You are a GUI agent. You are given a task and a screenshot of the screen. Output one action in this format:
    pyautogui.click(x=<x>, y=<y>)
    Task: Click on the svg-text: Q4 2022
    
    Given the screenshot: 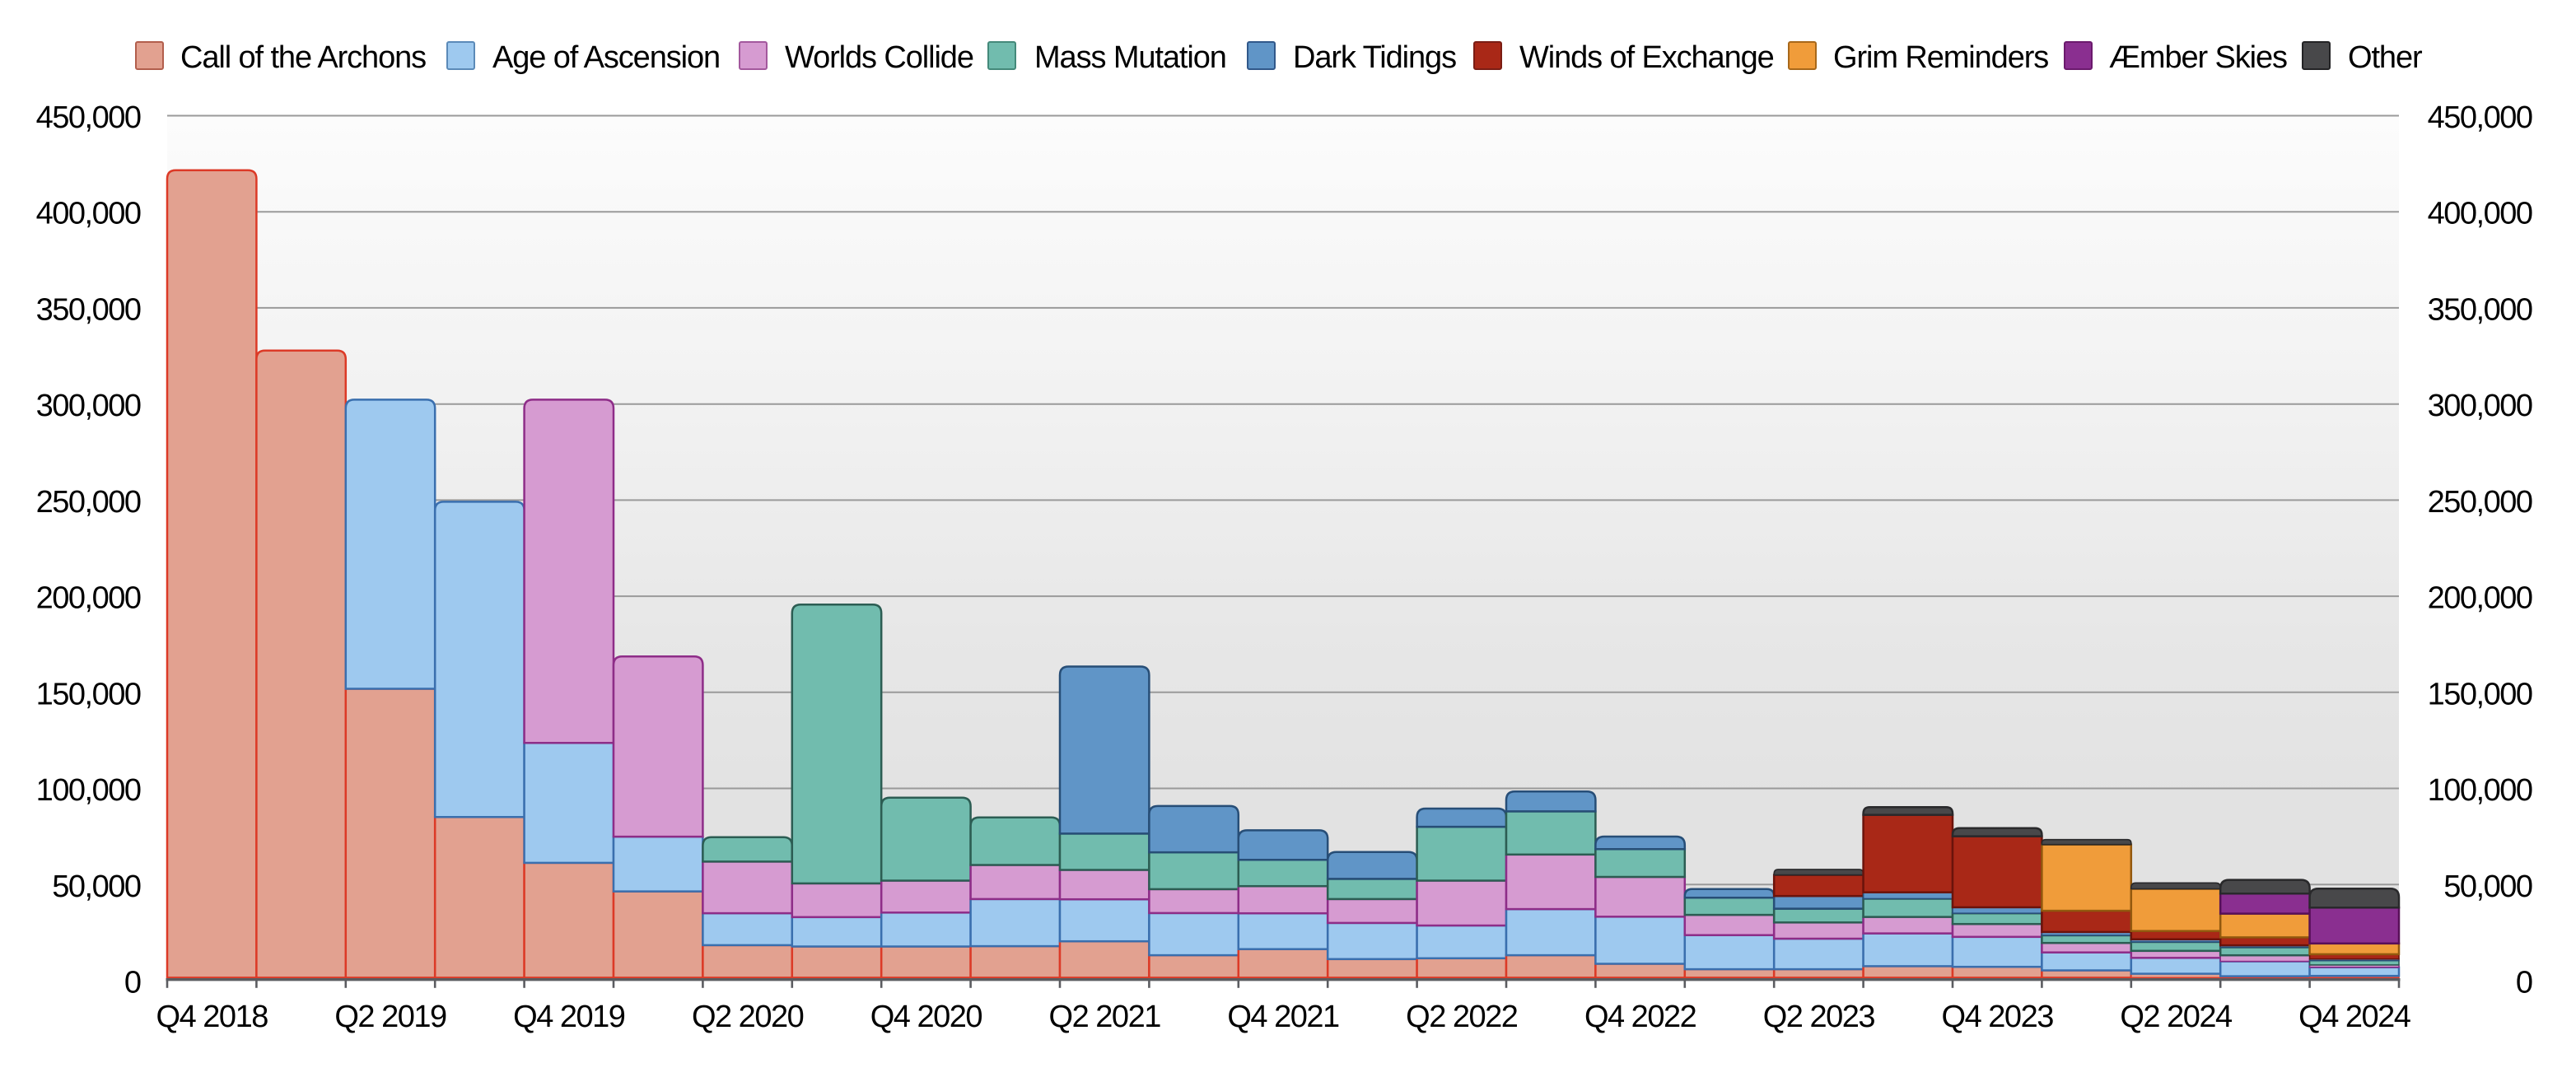 What is the action you would take?
    pyautogui.click(x=1640, y=1017)
    